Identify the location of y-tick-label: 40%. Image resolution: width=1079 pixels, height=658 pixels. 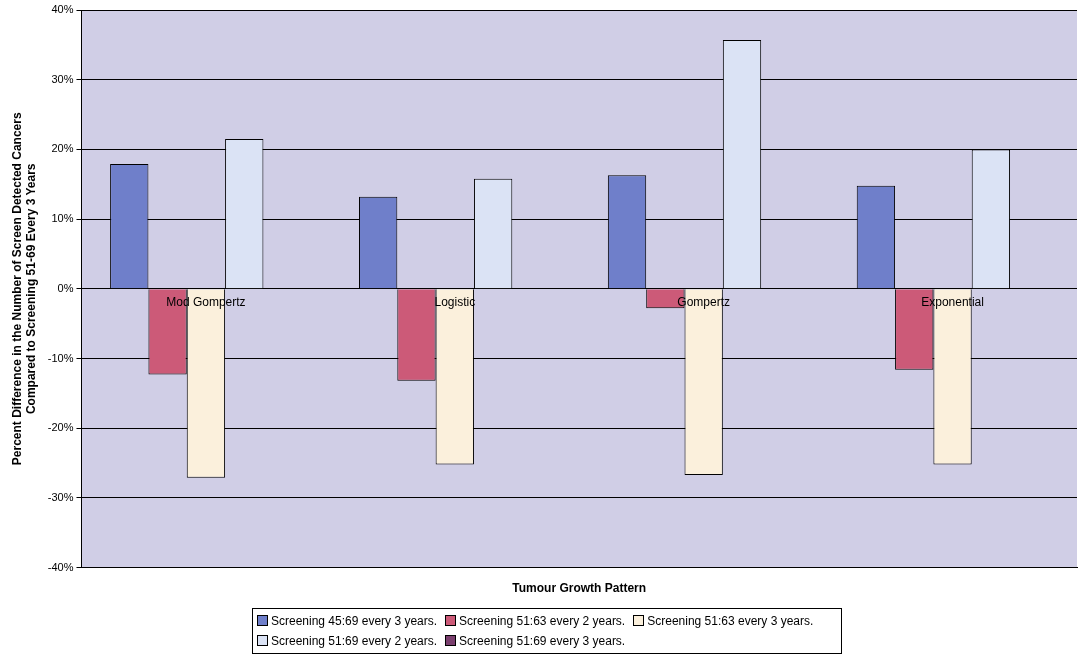
(62, 9).